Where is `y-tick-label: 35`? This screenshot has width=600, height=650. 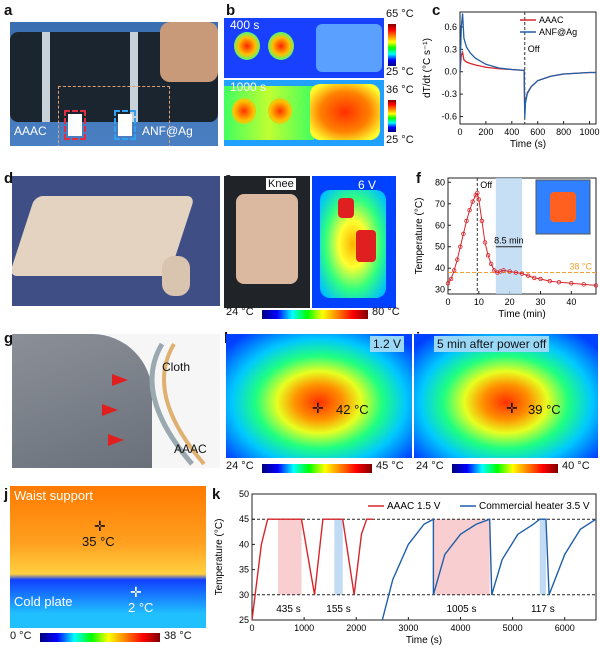
y-tick-label: 35 is located at coordinates (244, 570).